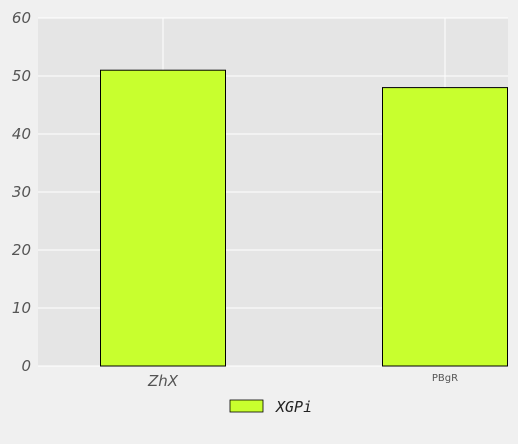 The image size is (518, 444). I want to click on x-axis-ticks: ZhX PBgR, so click(302, 381).